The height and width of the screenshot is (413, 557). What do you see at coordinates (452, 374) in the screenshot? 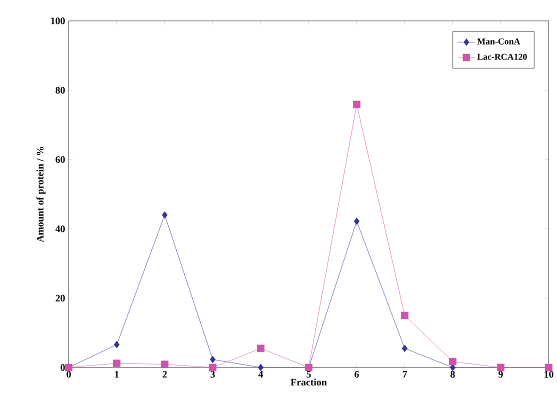
I see `x-tick-label: 8` at bounding box center [452, 374].